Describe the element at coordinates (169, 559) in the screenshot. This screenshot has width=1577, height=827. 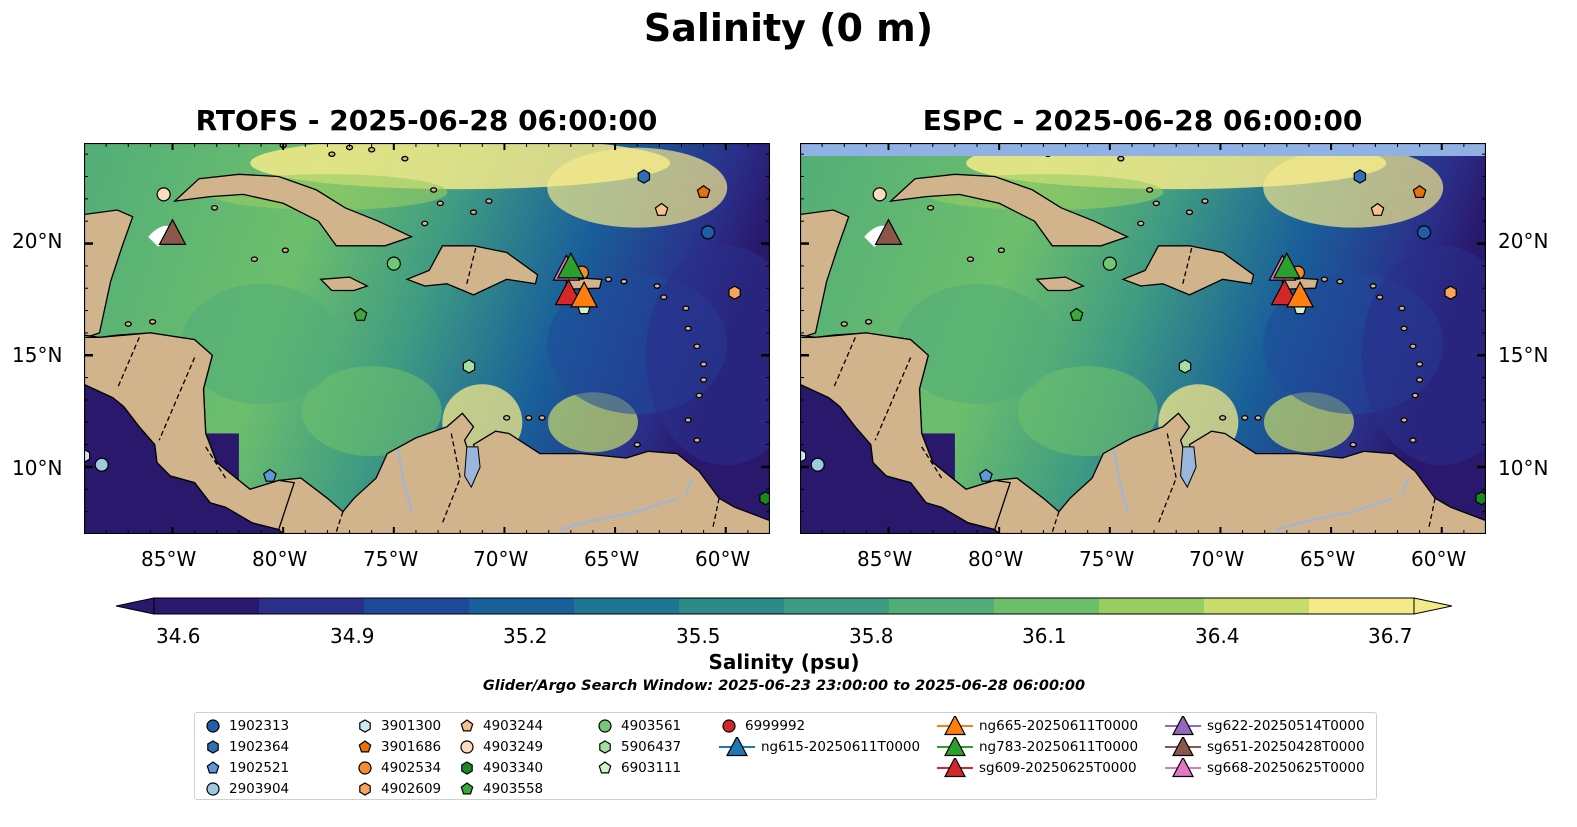
I see `lon-label-85w-left: 85°W` at that location.